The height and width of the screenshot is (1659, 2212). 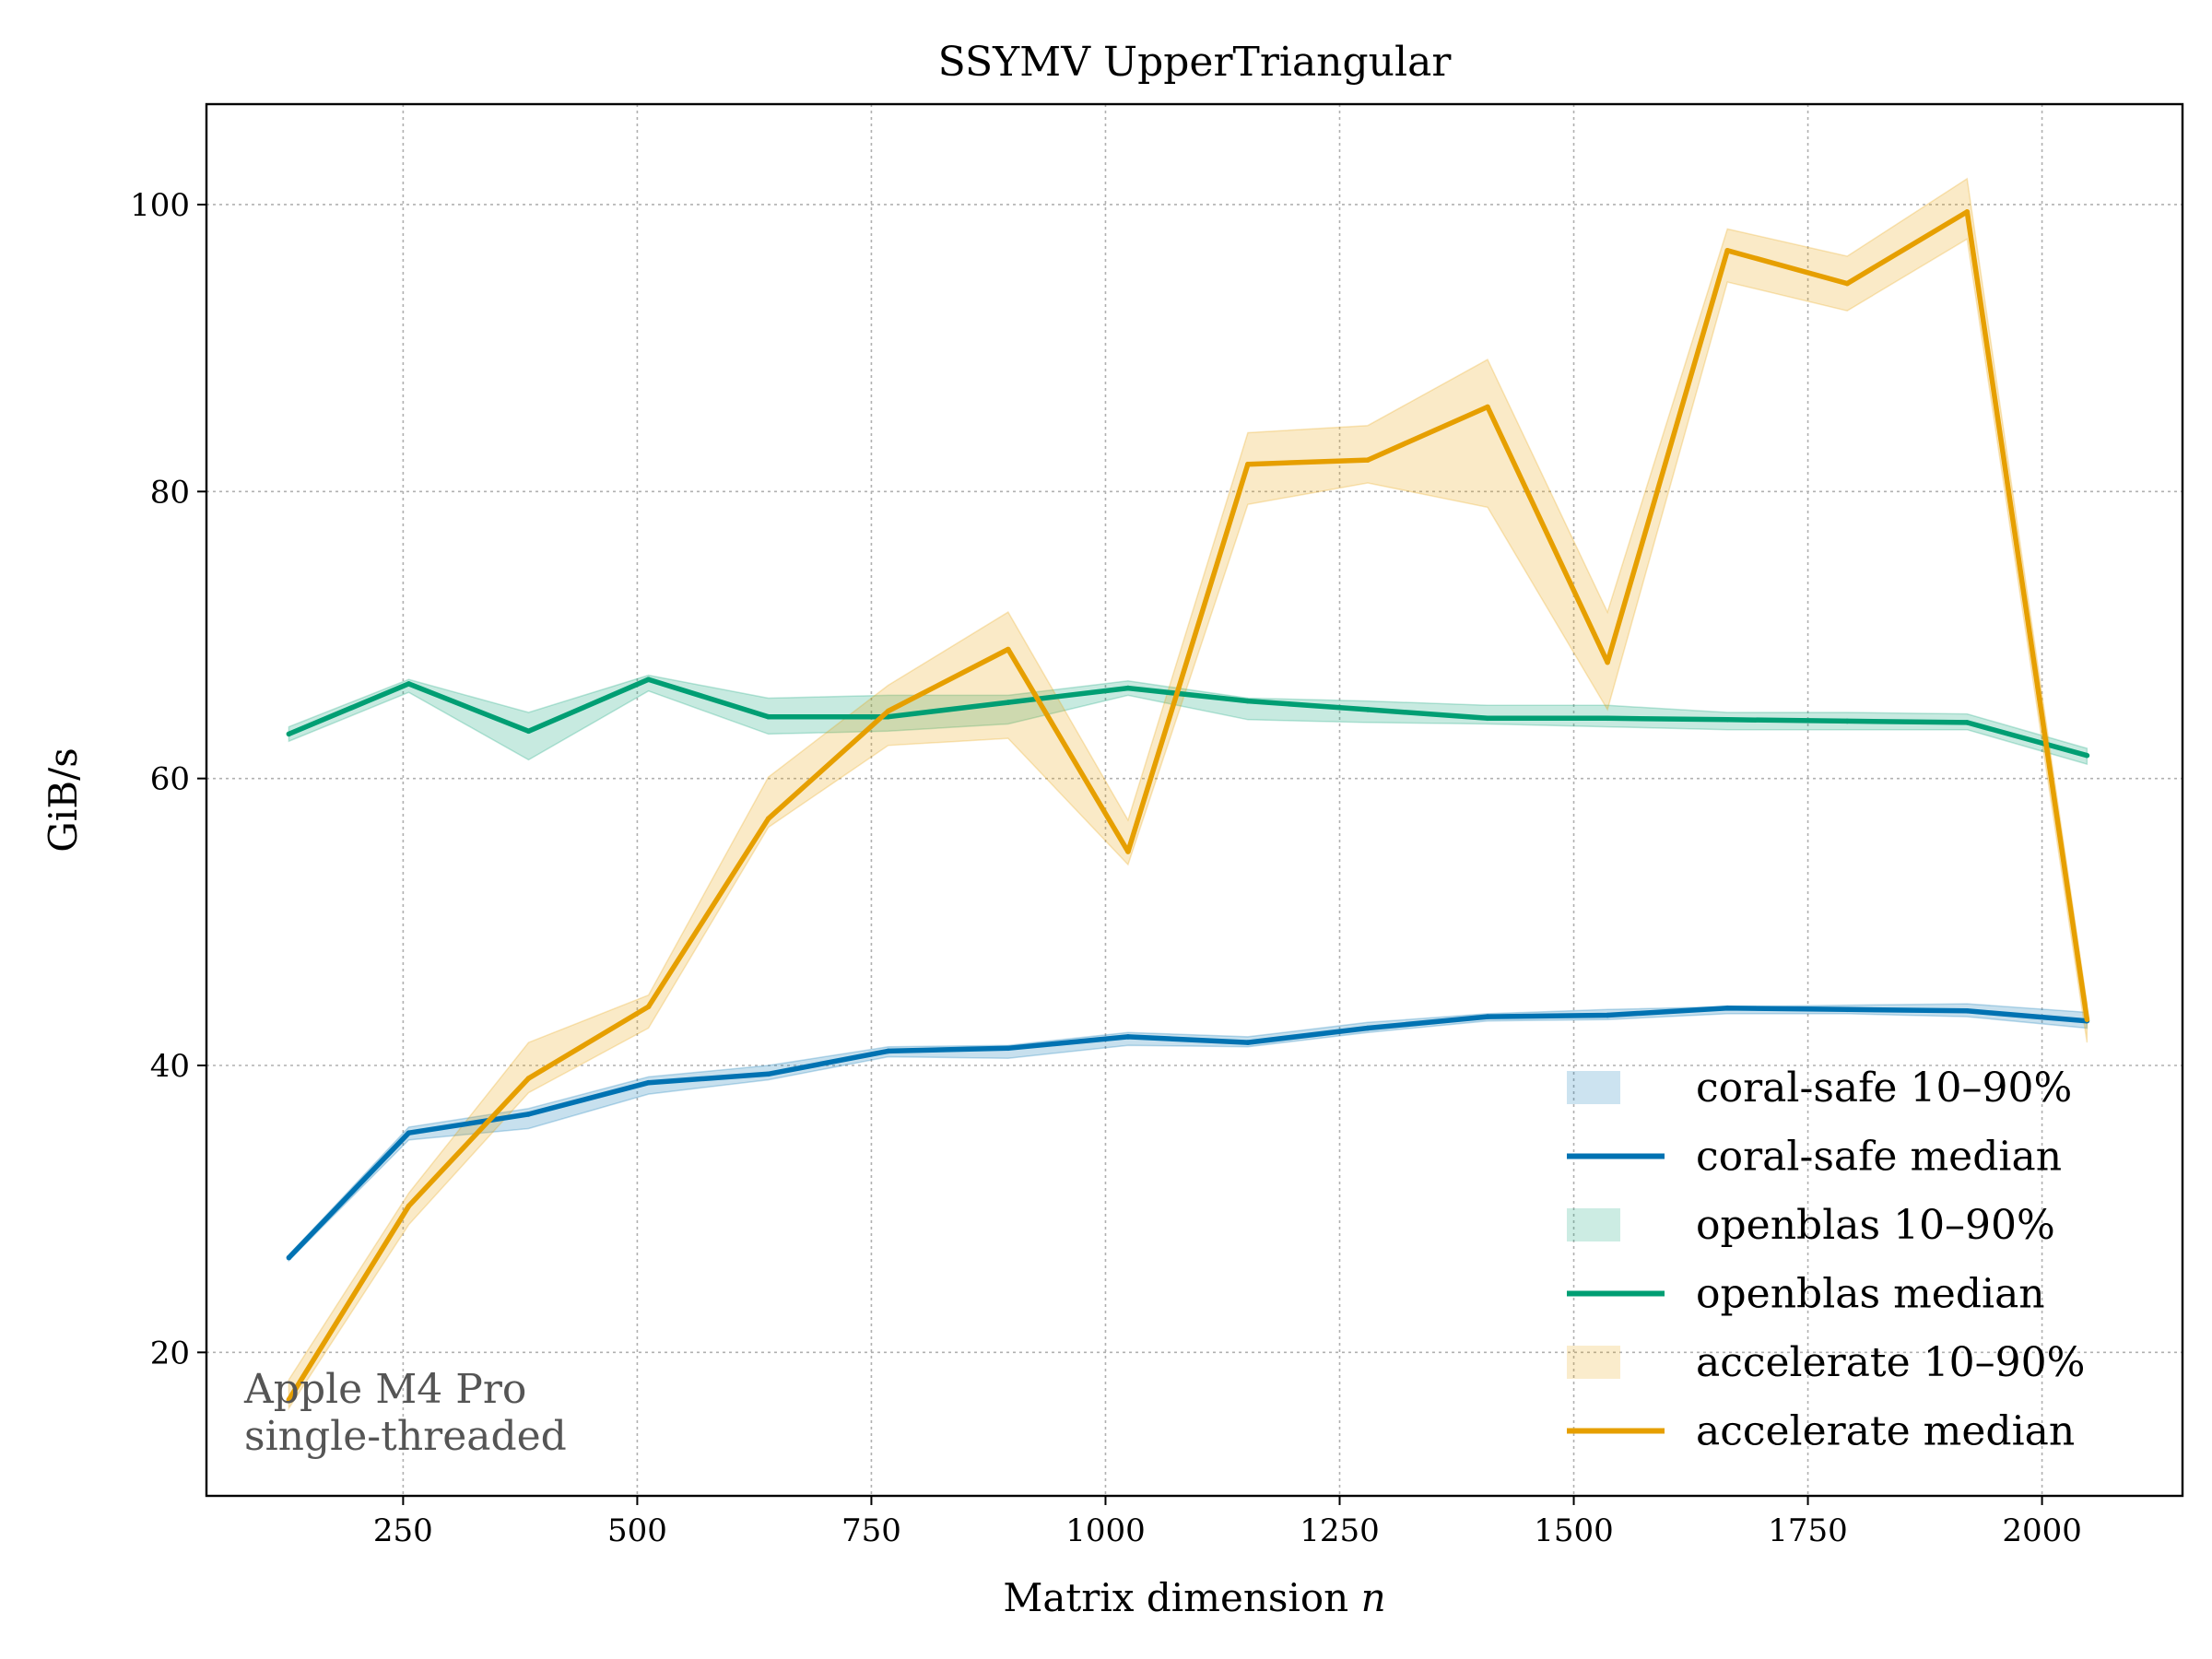 I want to click on coral-safe-median-line, so click(x=1187, y=1132).